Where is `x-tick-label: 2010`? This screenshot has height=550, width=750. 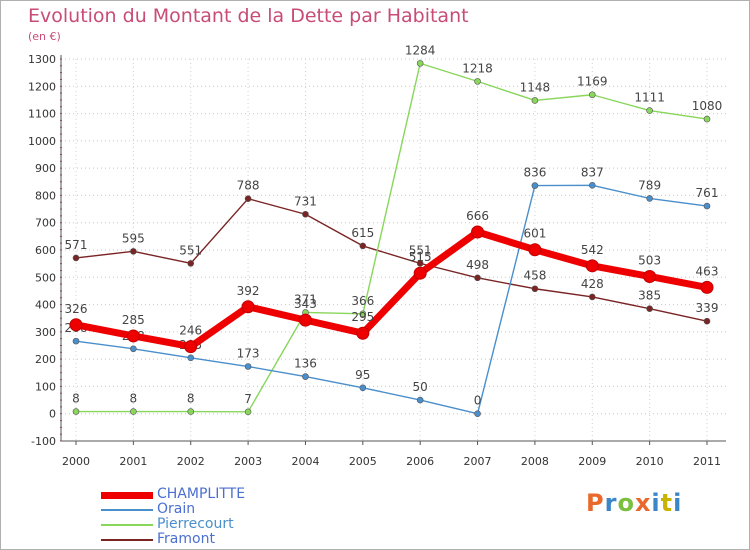 x-tick-label: 2010 is located at coordinates (650, 461).